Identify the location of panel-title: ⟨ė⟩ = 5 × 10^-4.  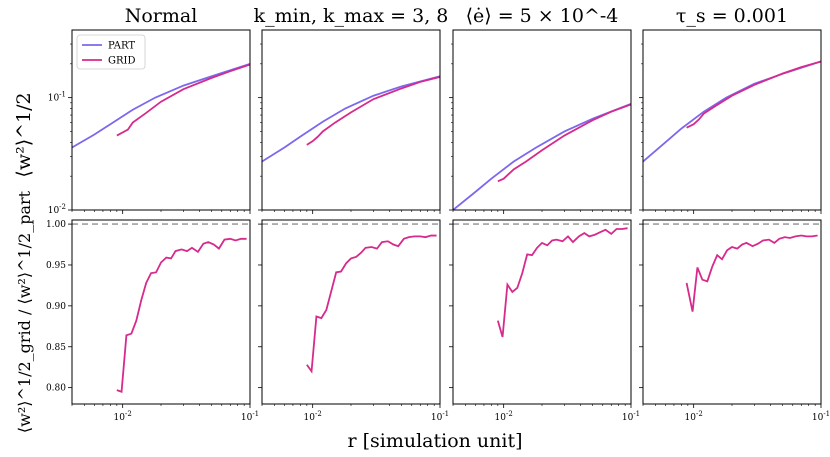
(542, 16).